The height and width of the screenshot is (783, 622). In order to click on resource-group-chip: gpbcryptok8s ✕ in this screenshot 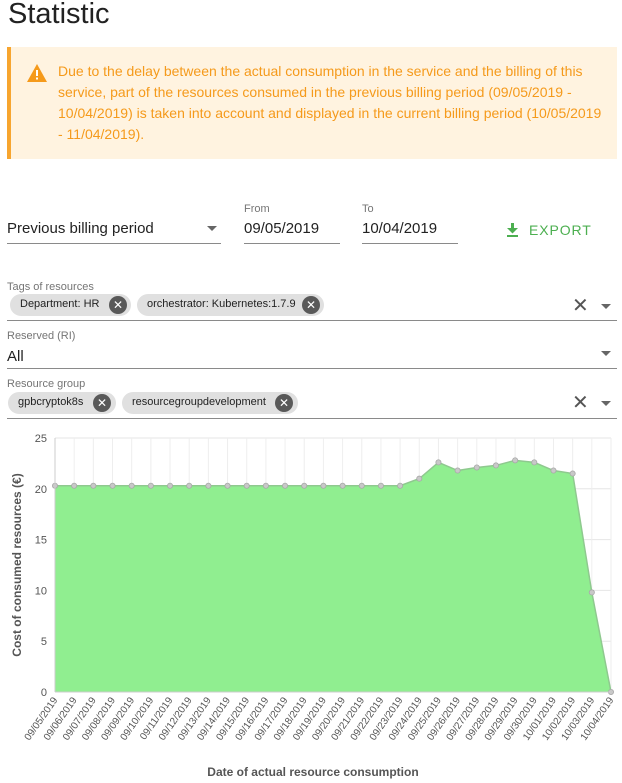, I will do `click(62, 403)`.